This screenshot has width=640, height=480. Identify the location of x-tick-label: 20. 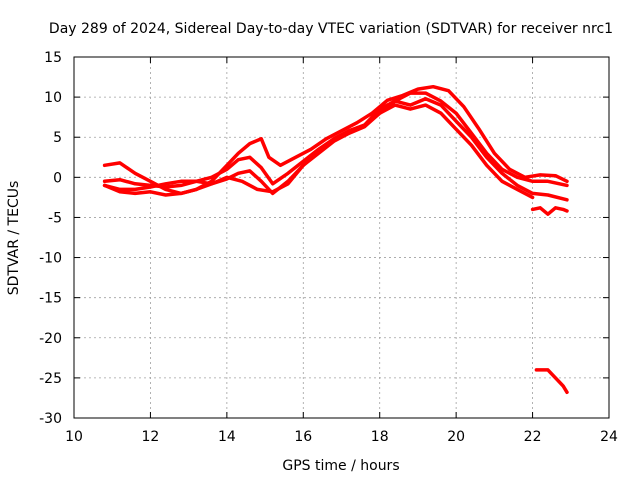
(456, 437).